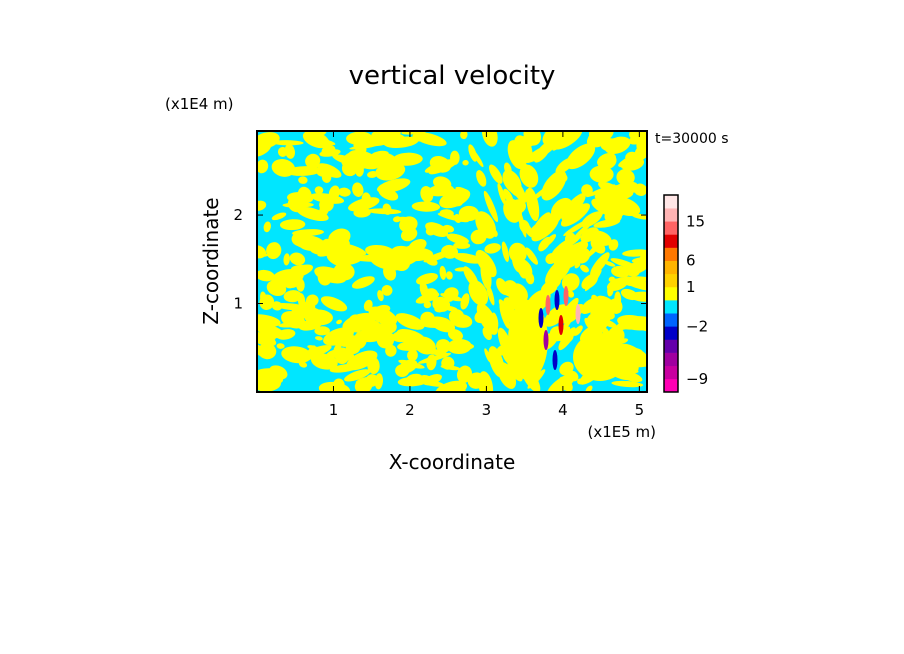  Describe the element at coordinates (697, 326) in the screenshot. I see `colorbar-label: −2` at that location.